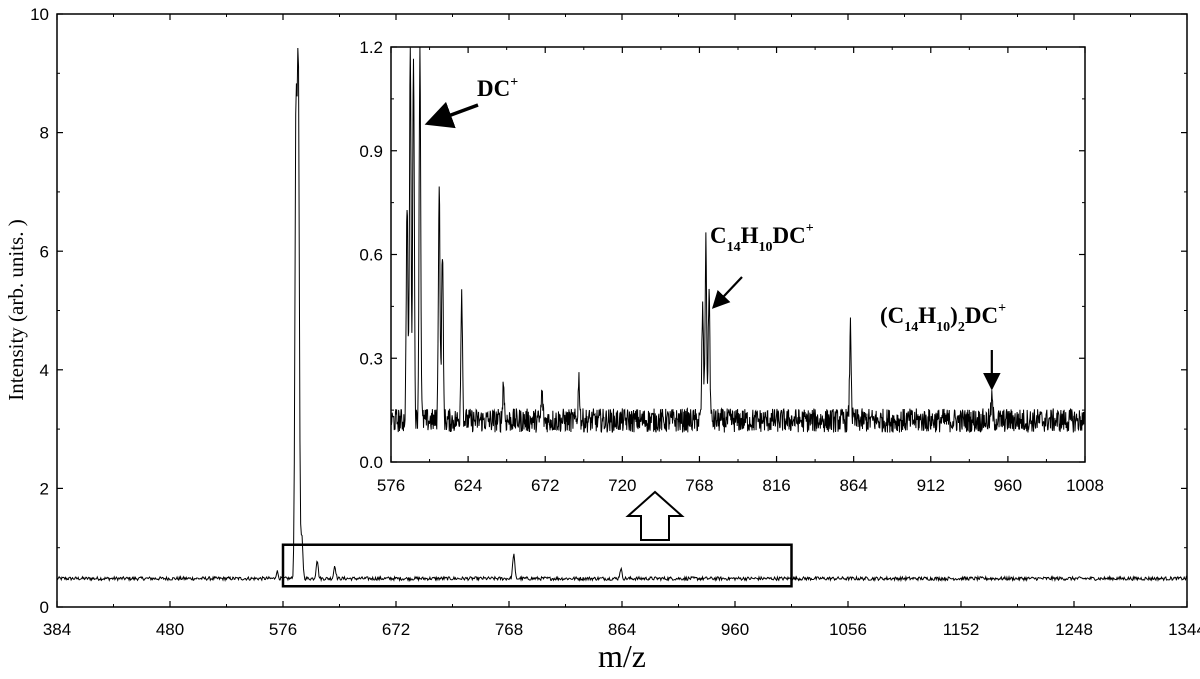  What do you see at coordinates (371, 47) in the screenshot?
I see `inset-y-tick-label: 1.2` at bounding box center [371, 47].